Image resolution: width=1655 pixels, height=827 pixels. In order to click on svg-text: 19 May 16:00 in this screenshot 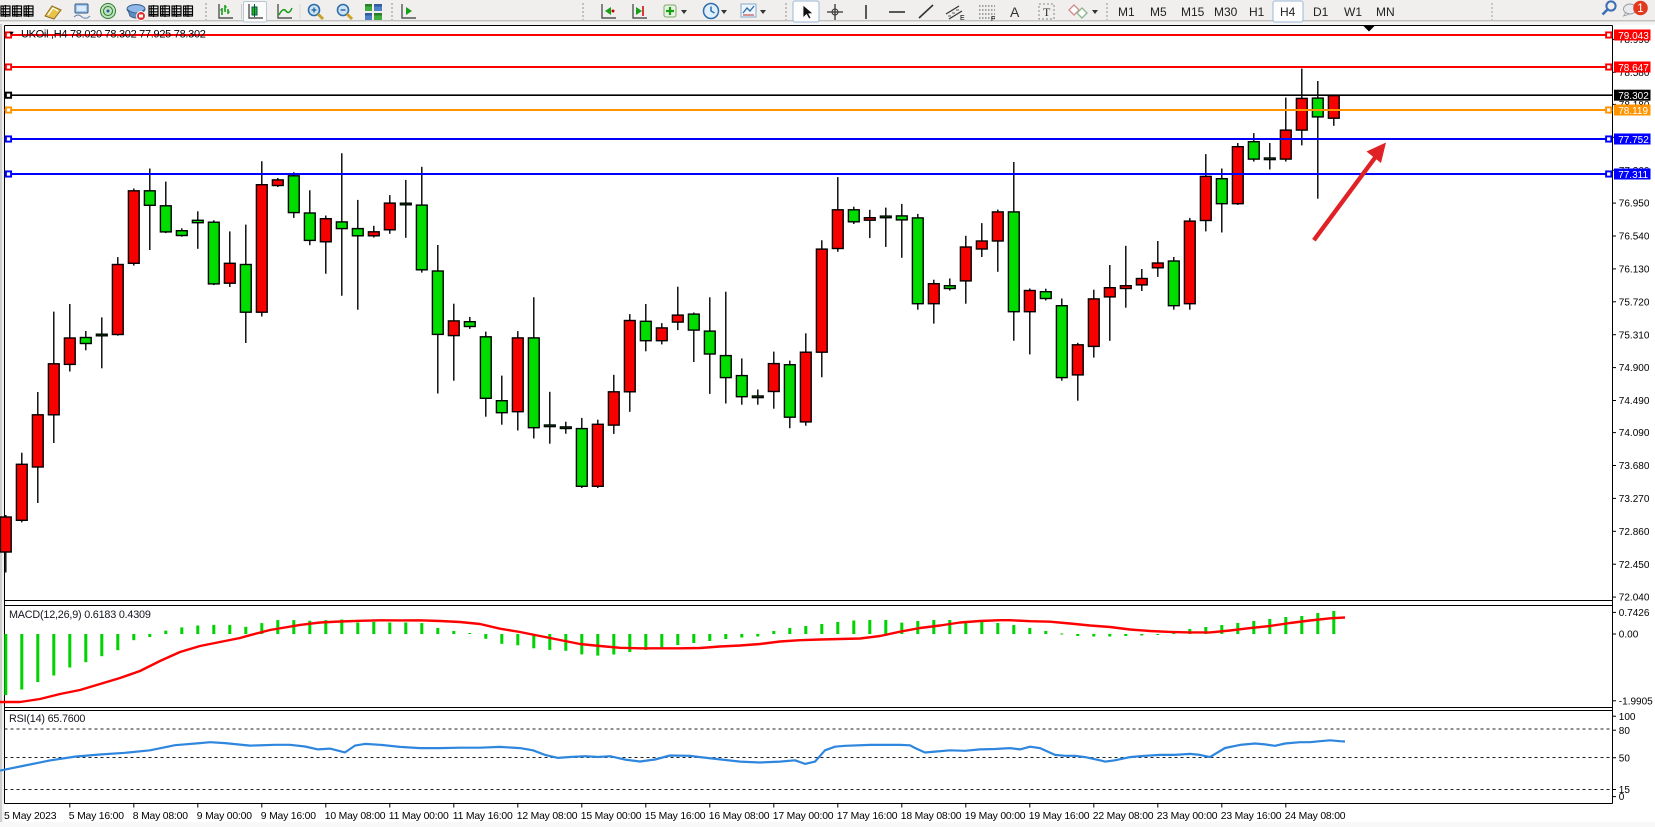, I will do `click(1059, 816)`.